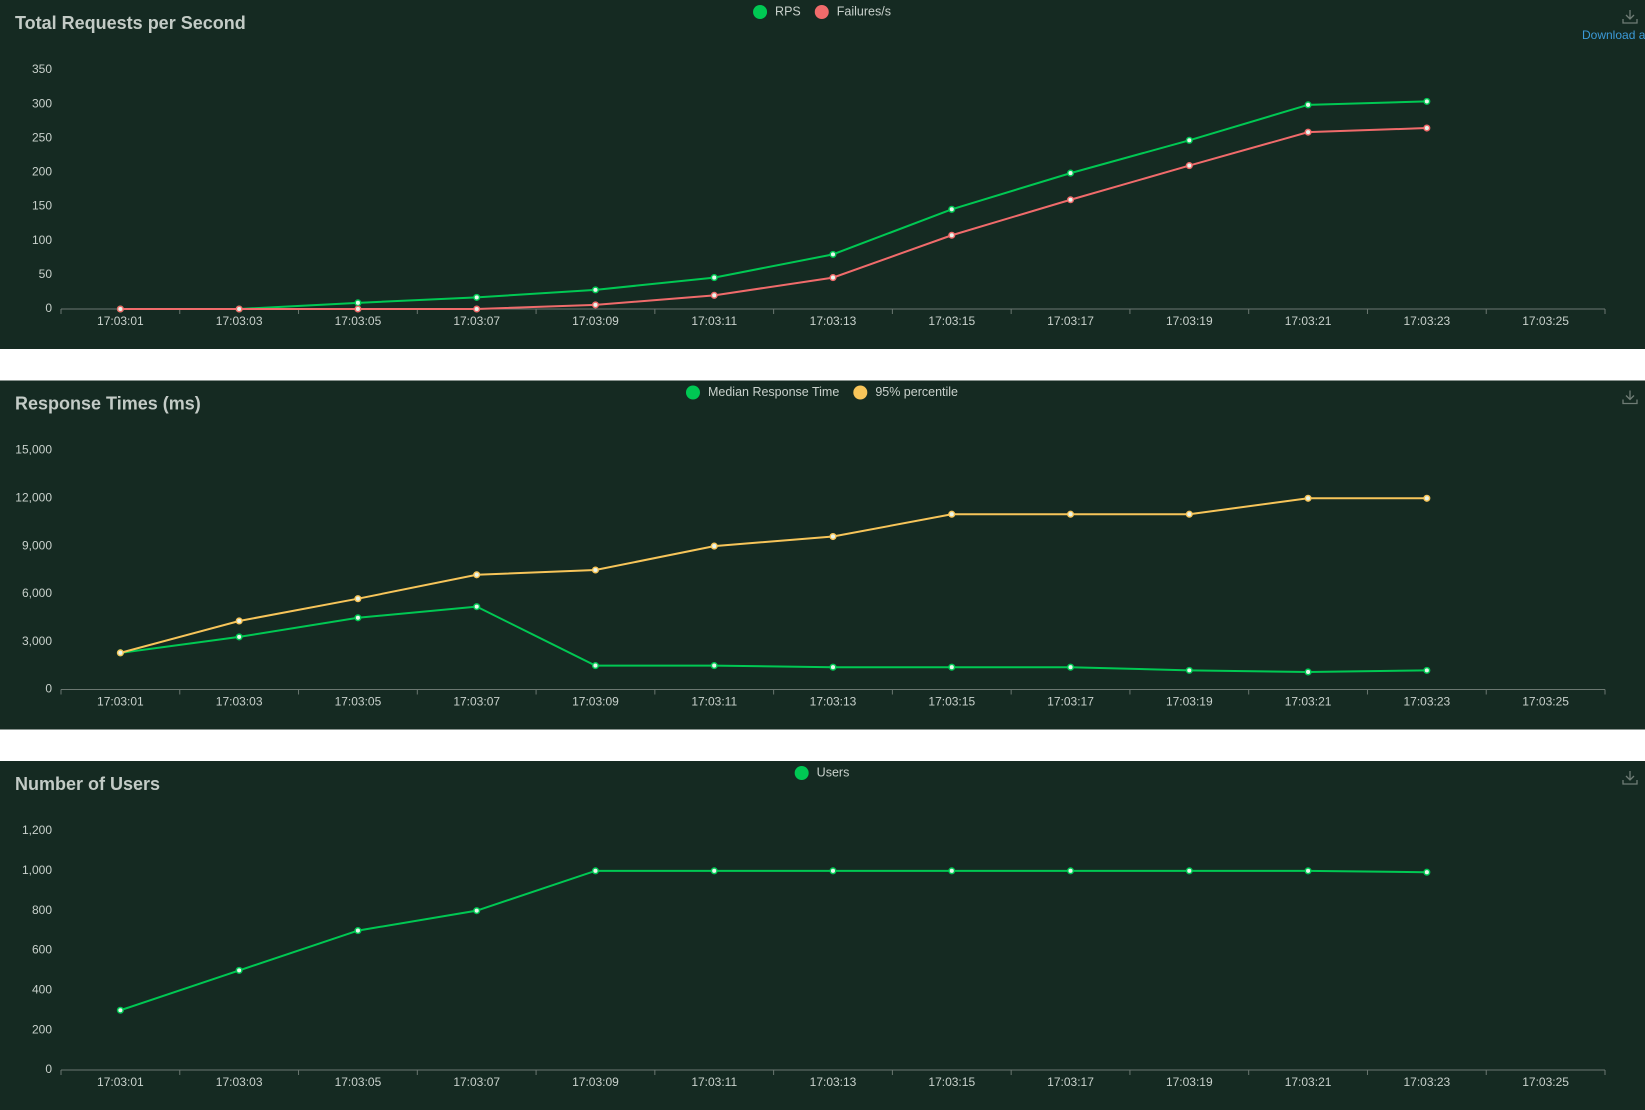  Describe the element at coordinates (37, 870) in the screenshot. I see `y-tick-label: 1,000` at that location.